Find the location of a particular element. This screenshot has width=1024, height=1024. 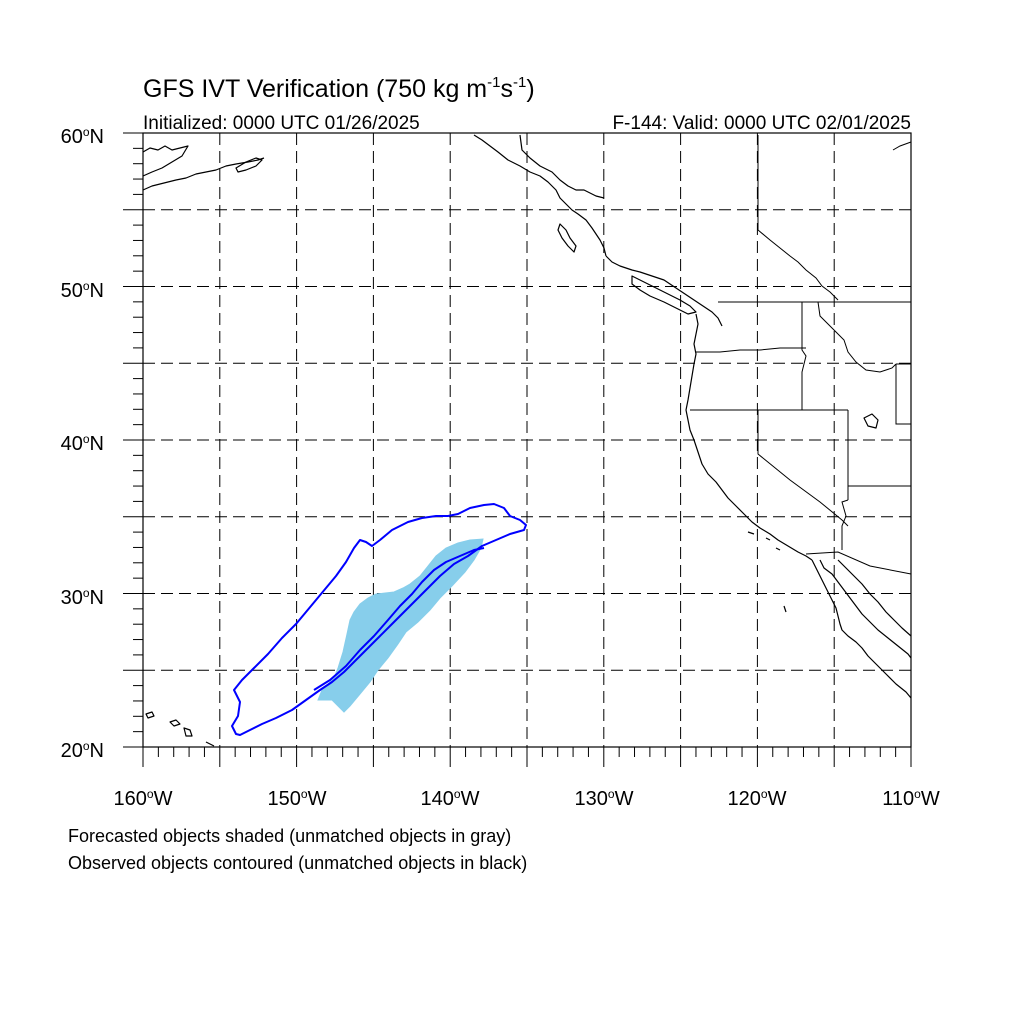

lat-label-20: 20oN is located at coordinates (82, 750).